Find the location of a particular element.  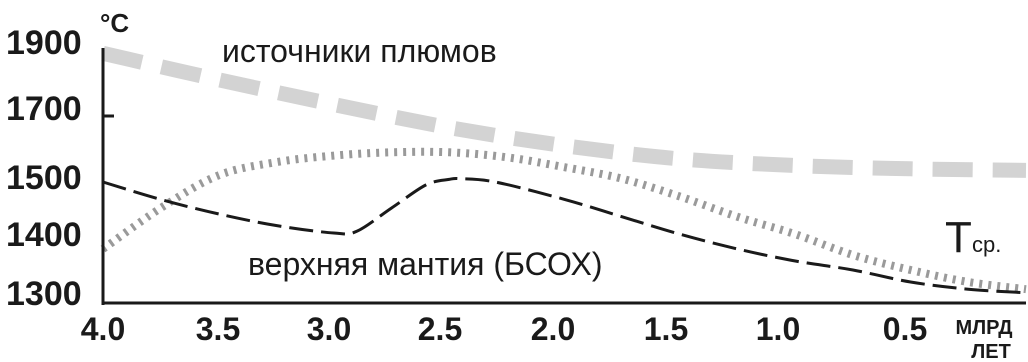

x-tick-label-1.0: 1.0 is located at coordinates (778, 329).